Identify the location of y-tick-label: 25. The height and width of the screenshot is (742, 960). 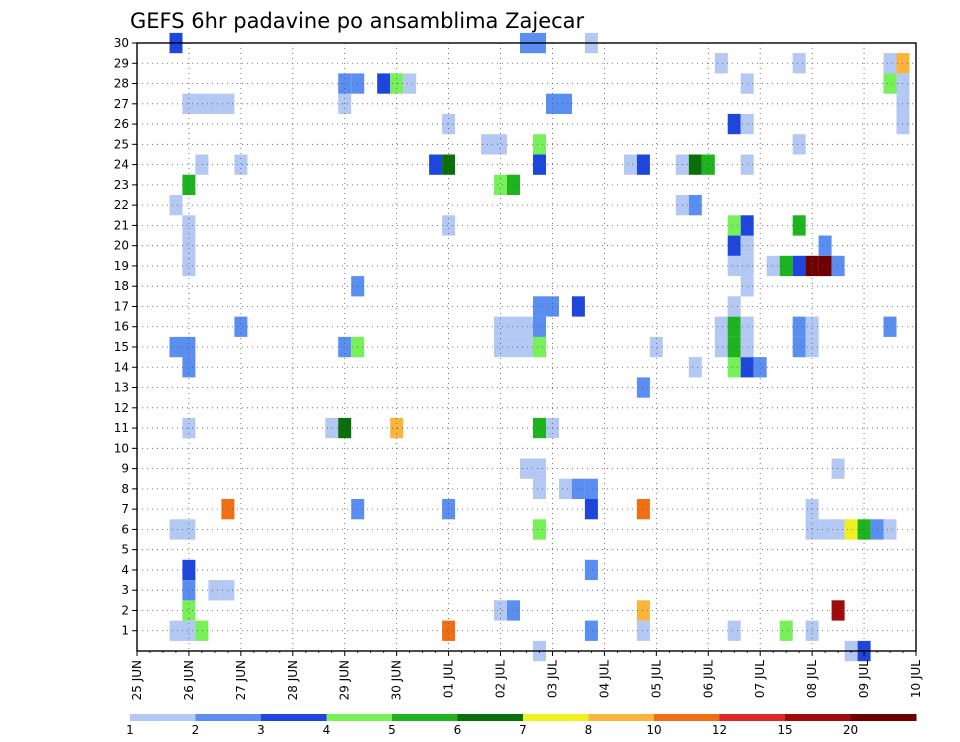
(121, 144).